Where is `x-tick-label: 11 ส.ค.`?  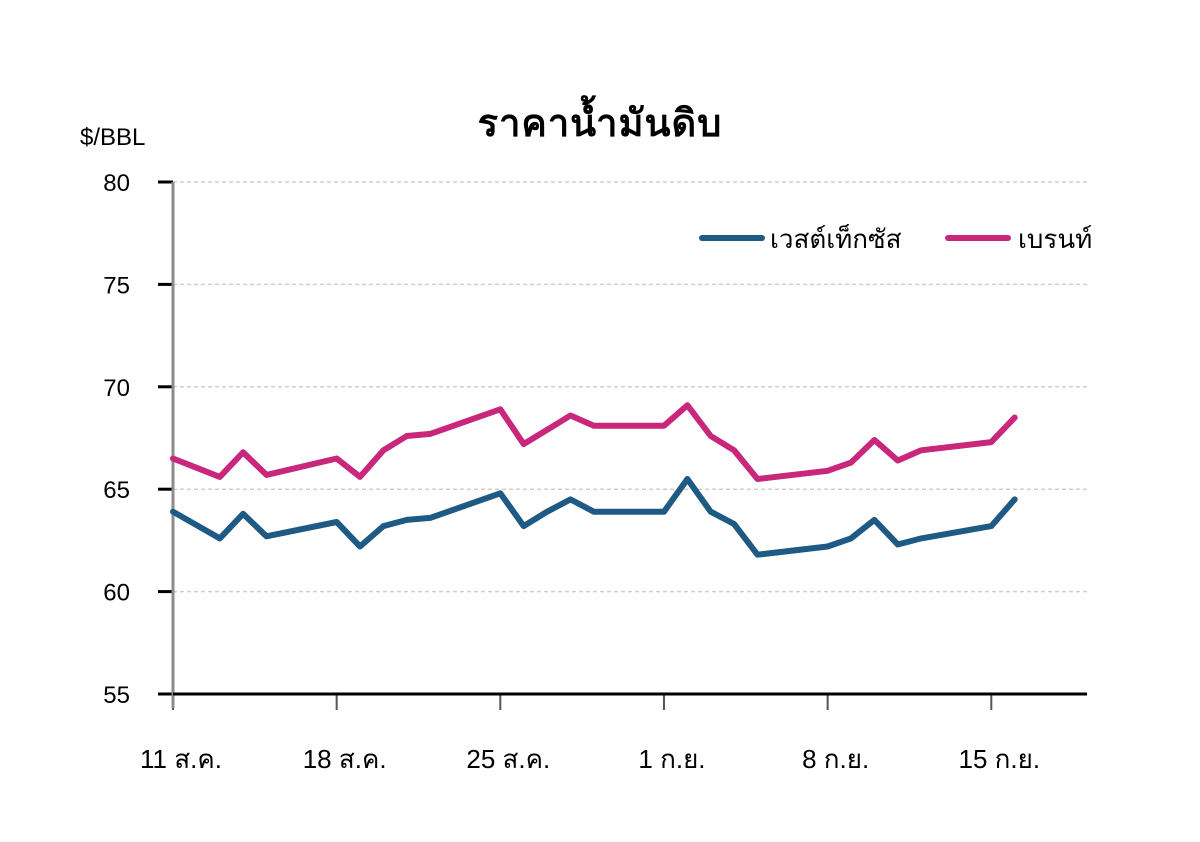 x-tick-label: 11 ส.ค. is located at coordinates (181, 759).